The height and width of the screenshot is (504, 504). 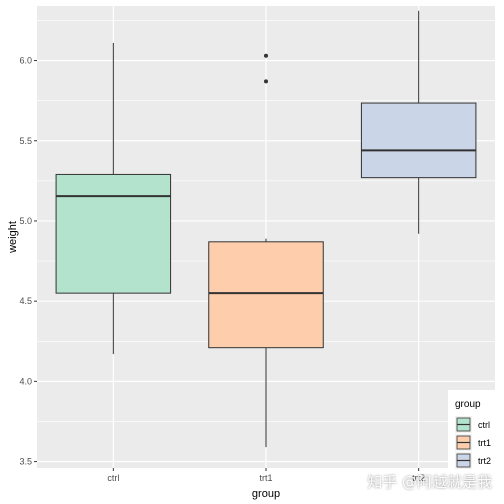 I want to click on legend-label: ctrl, so click(x=484, y=425).